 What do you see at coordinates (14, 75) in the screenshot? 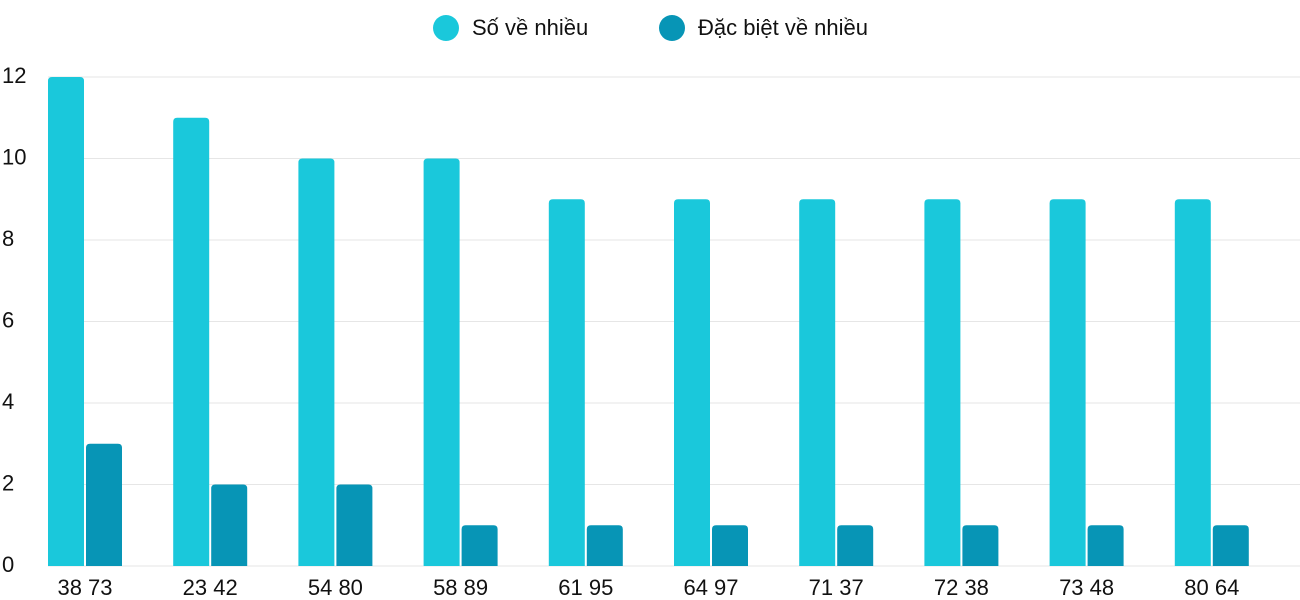
I see `y-tick-label: 12` at bounding box center [14, 75].